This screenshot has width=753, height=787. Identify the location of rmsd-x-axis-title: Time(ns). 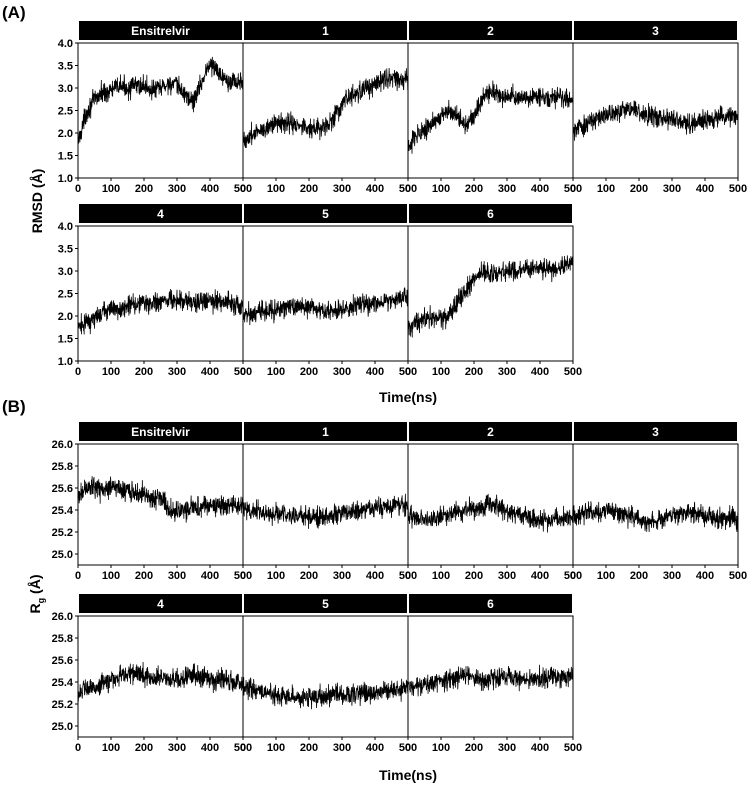
(408, 397).